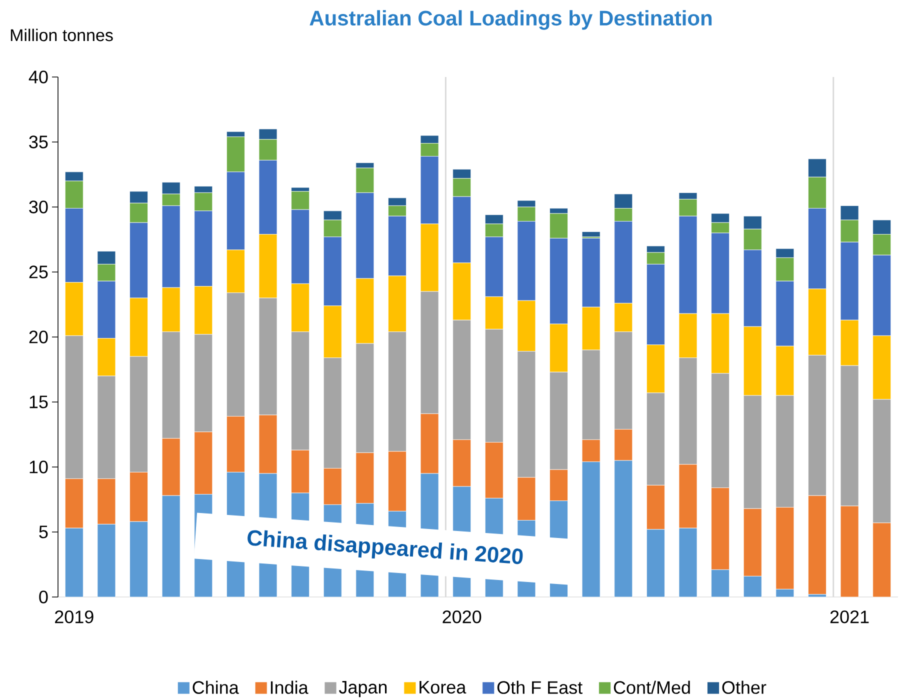 The image size is (900, 700). Describe the element at coordinates (39, 467) in the screenshot. I see `y-tick-label: 10` at that location.